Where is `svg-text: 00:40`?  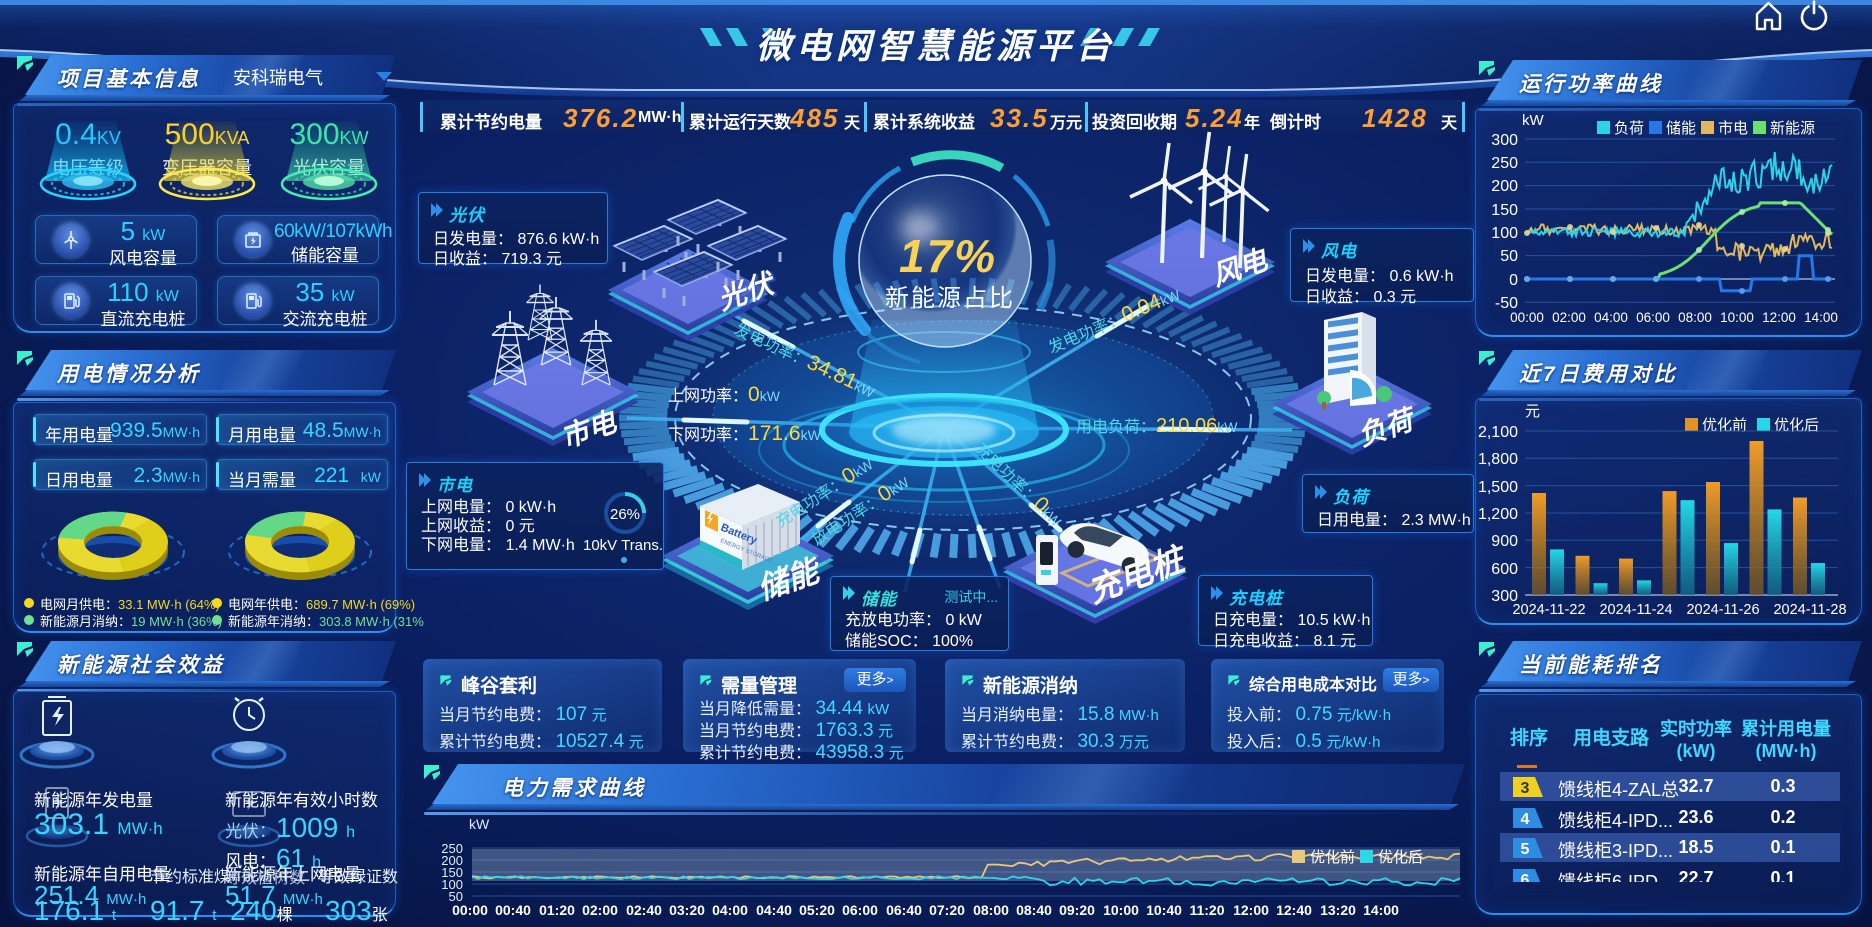 svg-text: 00:40 is located at coordinates (513, 910).